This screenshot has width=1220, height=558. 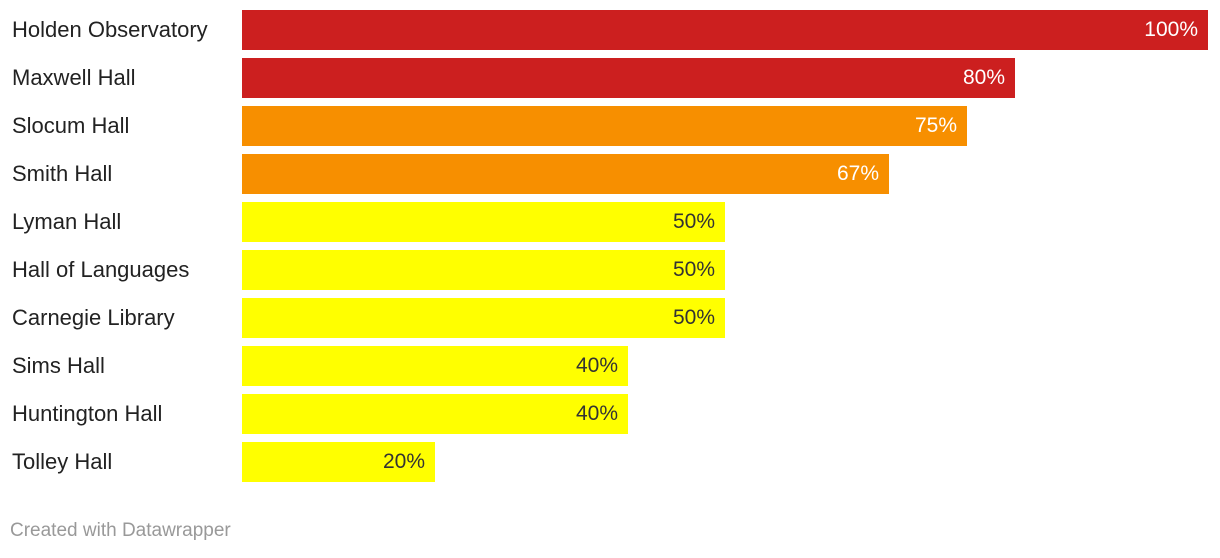 What do you see at coordinates (87, 413) in the screenshot?
I see `category-label: Huntington Hall` at bounding box center [87, 413].